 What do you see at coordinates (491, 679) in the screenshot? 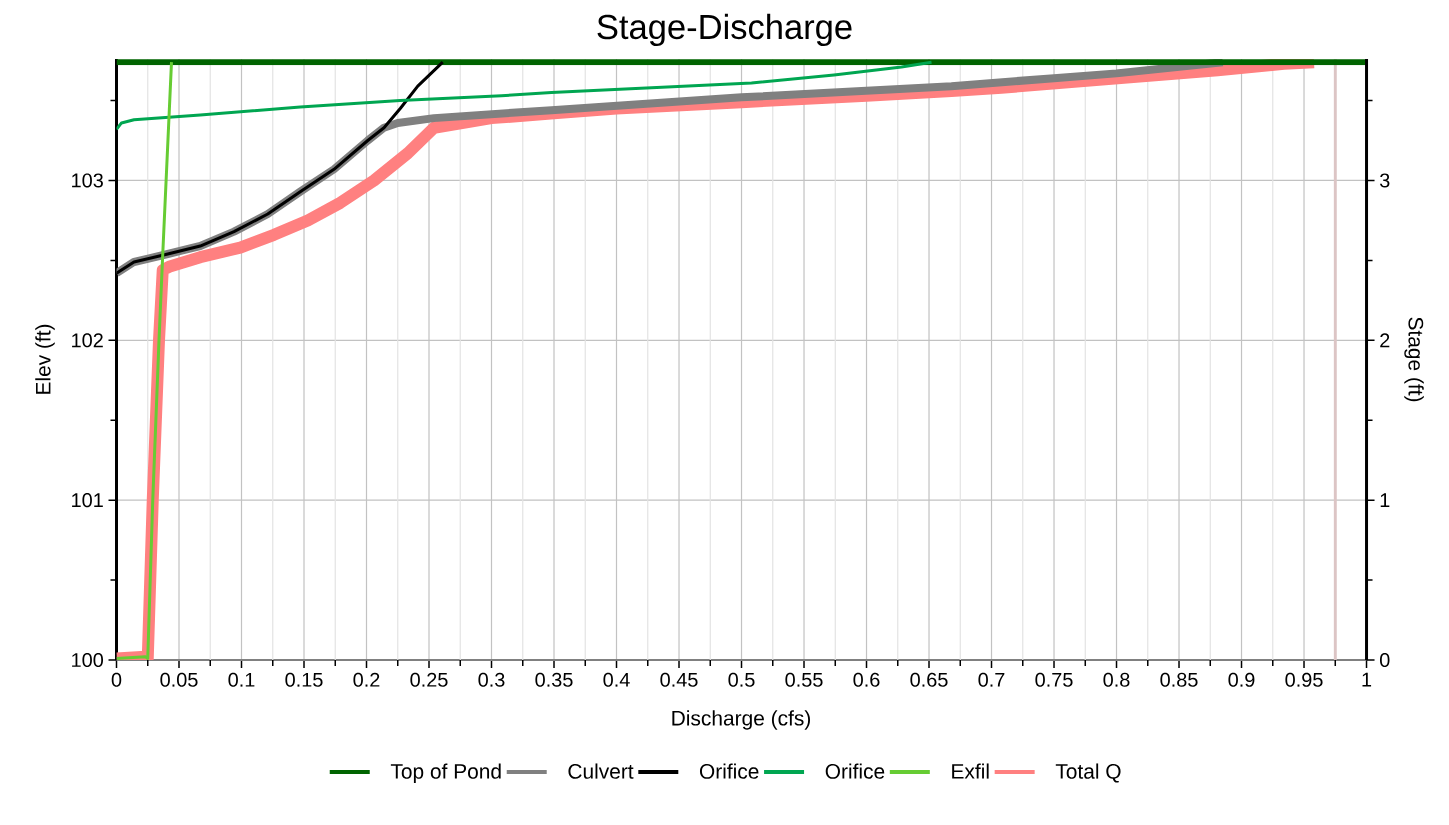
I see `x-tick-label: 0.3` at bounding box center [491, 679].